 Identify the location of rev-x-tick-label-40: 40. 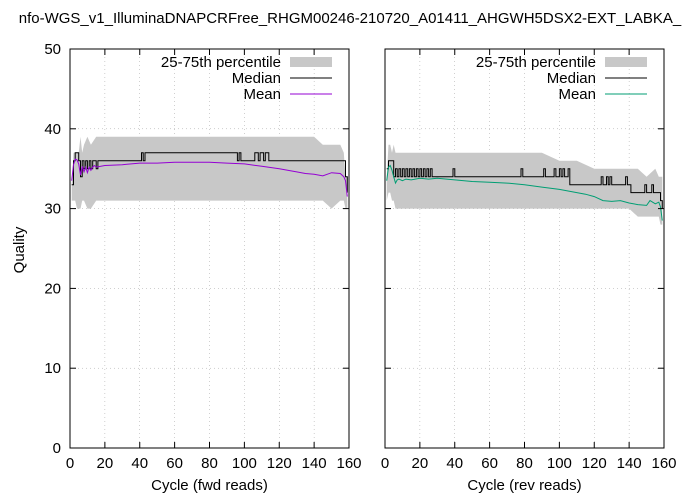
(454, 463).